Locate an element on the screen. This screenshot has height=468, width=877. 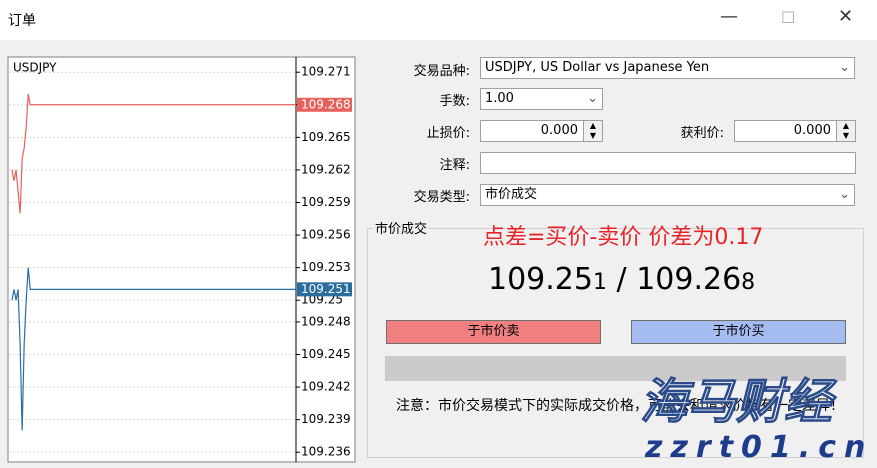
y-tick-label: 109.262 is located at coordinates (326, 169).